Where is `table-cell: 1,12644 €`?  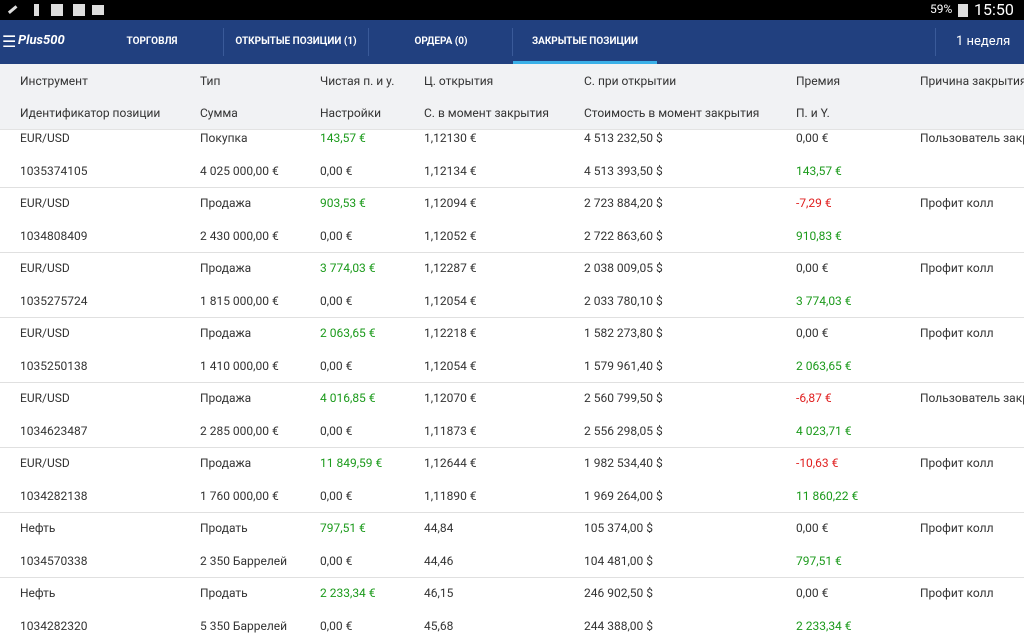 table-cell: 1,12644 € is located at coordinates (450, 463).